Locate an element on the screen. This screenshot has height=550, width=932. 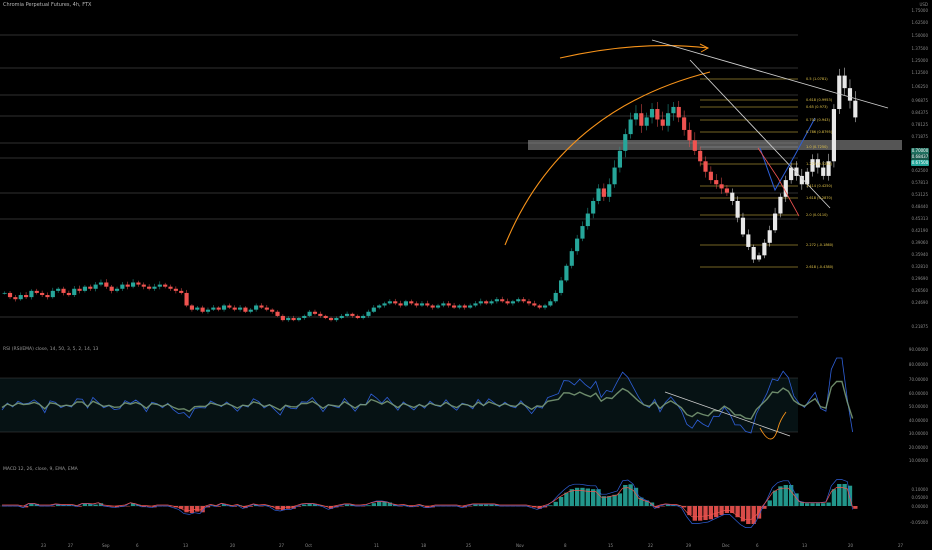
fib-level-label: 1.0 (0.7250) is located at coordinates (817, 146).